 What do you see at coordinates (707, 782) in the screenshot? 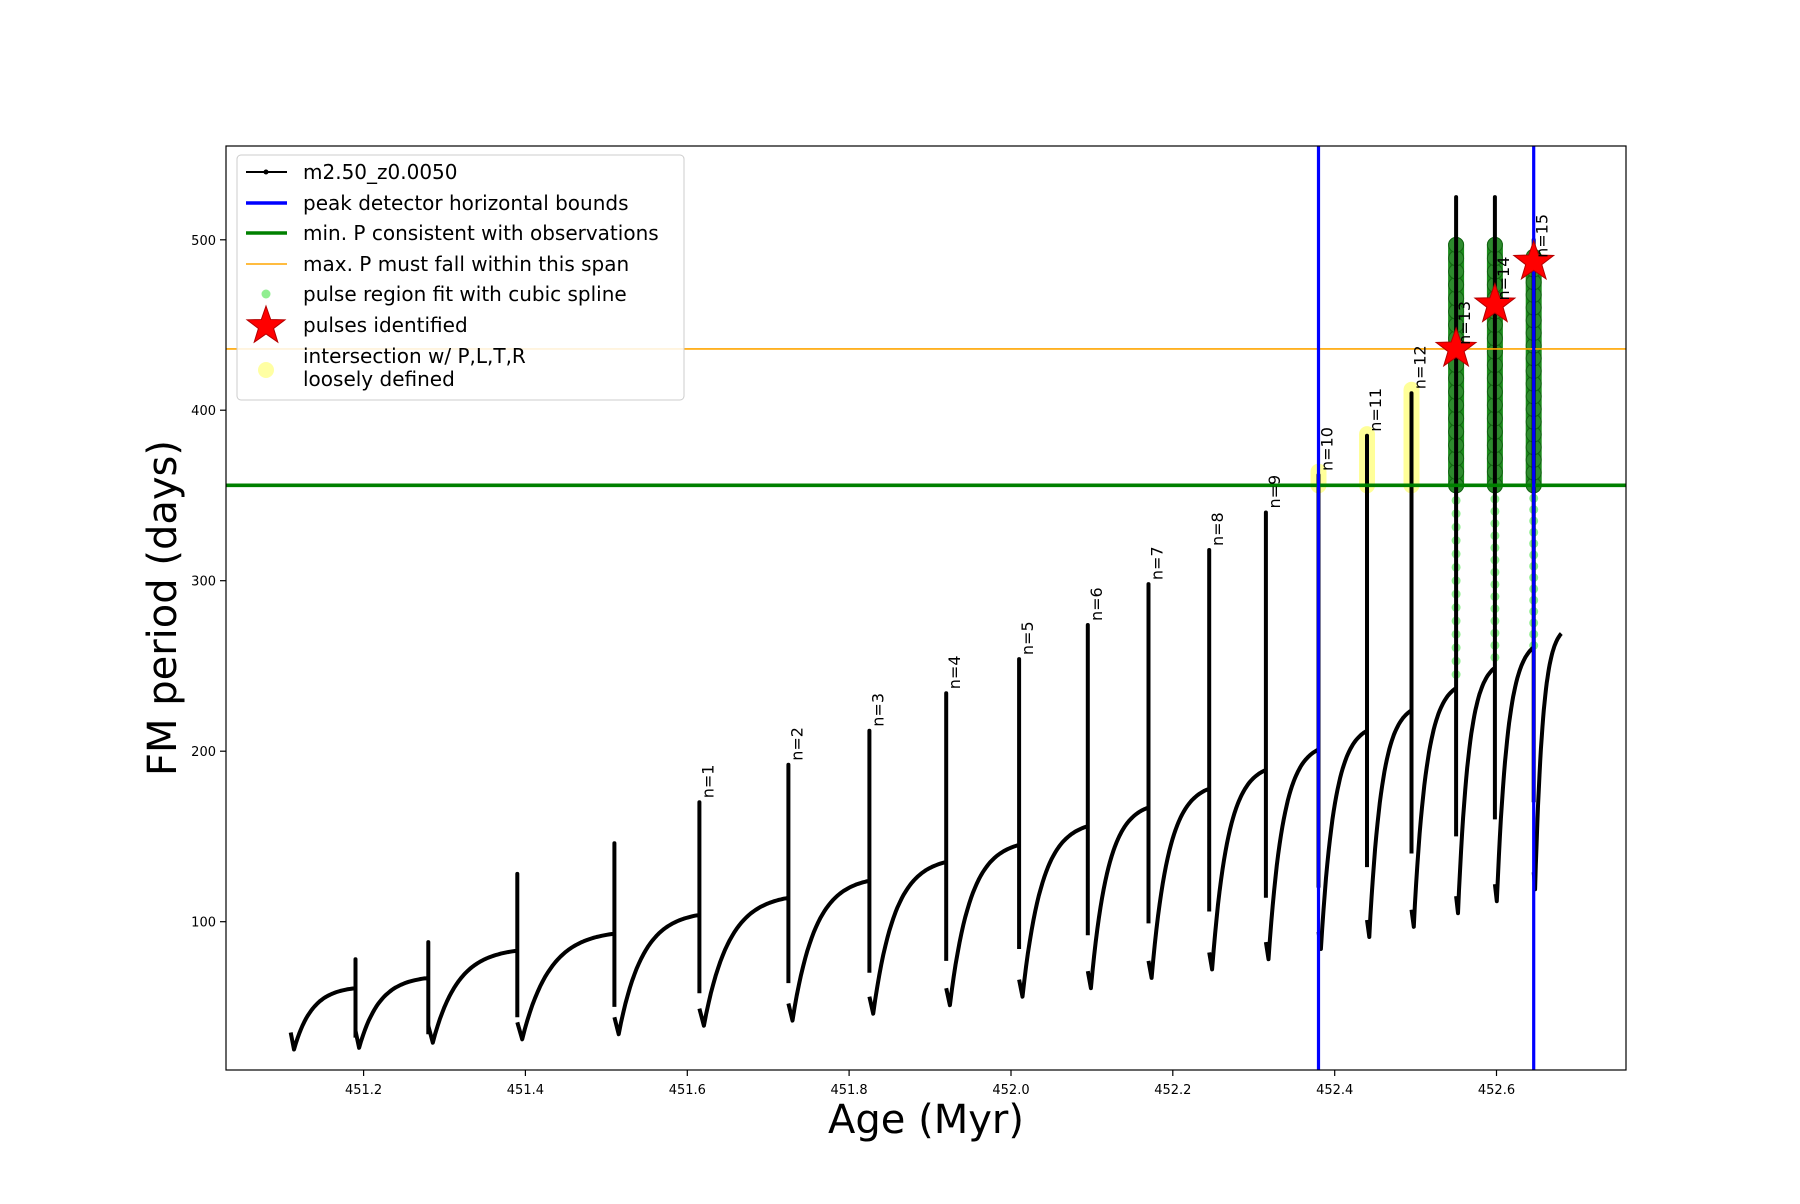
I see `pulse-label-1: n=1` at bounding box center [707, 782].